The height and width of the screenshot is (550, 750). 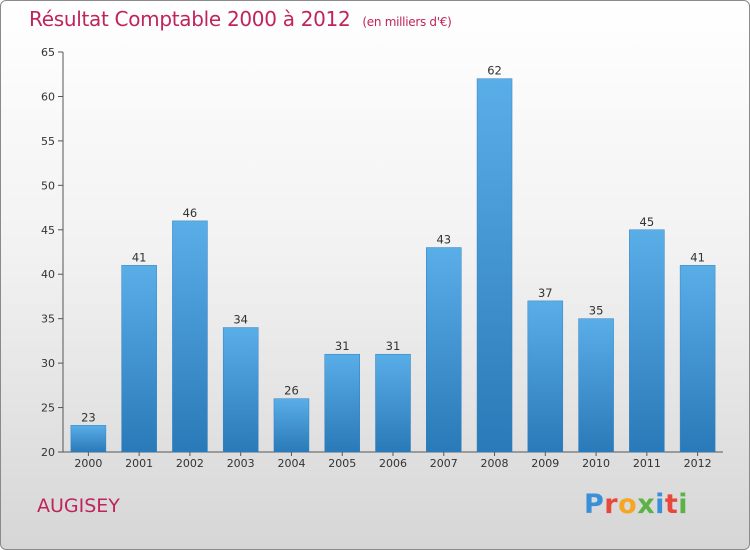 I want to click on x-tick-label-2006: 2006, so click(x=393, y=463).